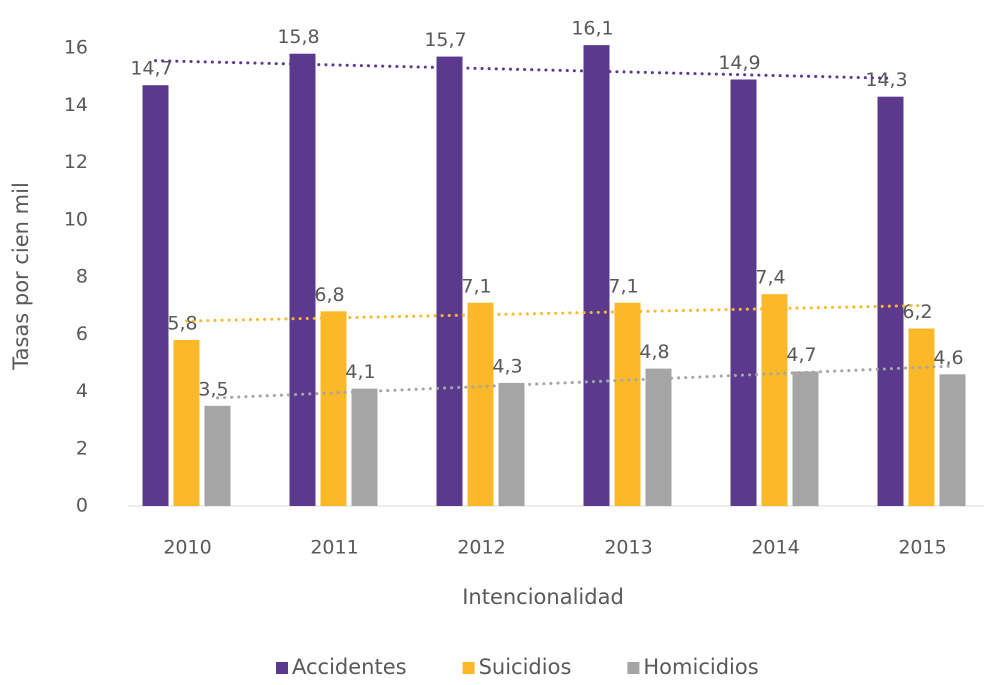 Image resolution: width=986 pixels, height=685 pixels. Describe the element at coordinates (628, 548) in the screenshot. I see `x-tick-label: 2013` at that location.